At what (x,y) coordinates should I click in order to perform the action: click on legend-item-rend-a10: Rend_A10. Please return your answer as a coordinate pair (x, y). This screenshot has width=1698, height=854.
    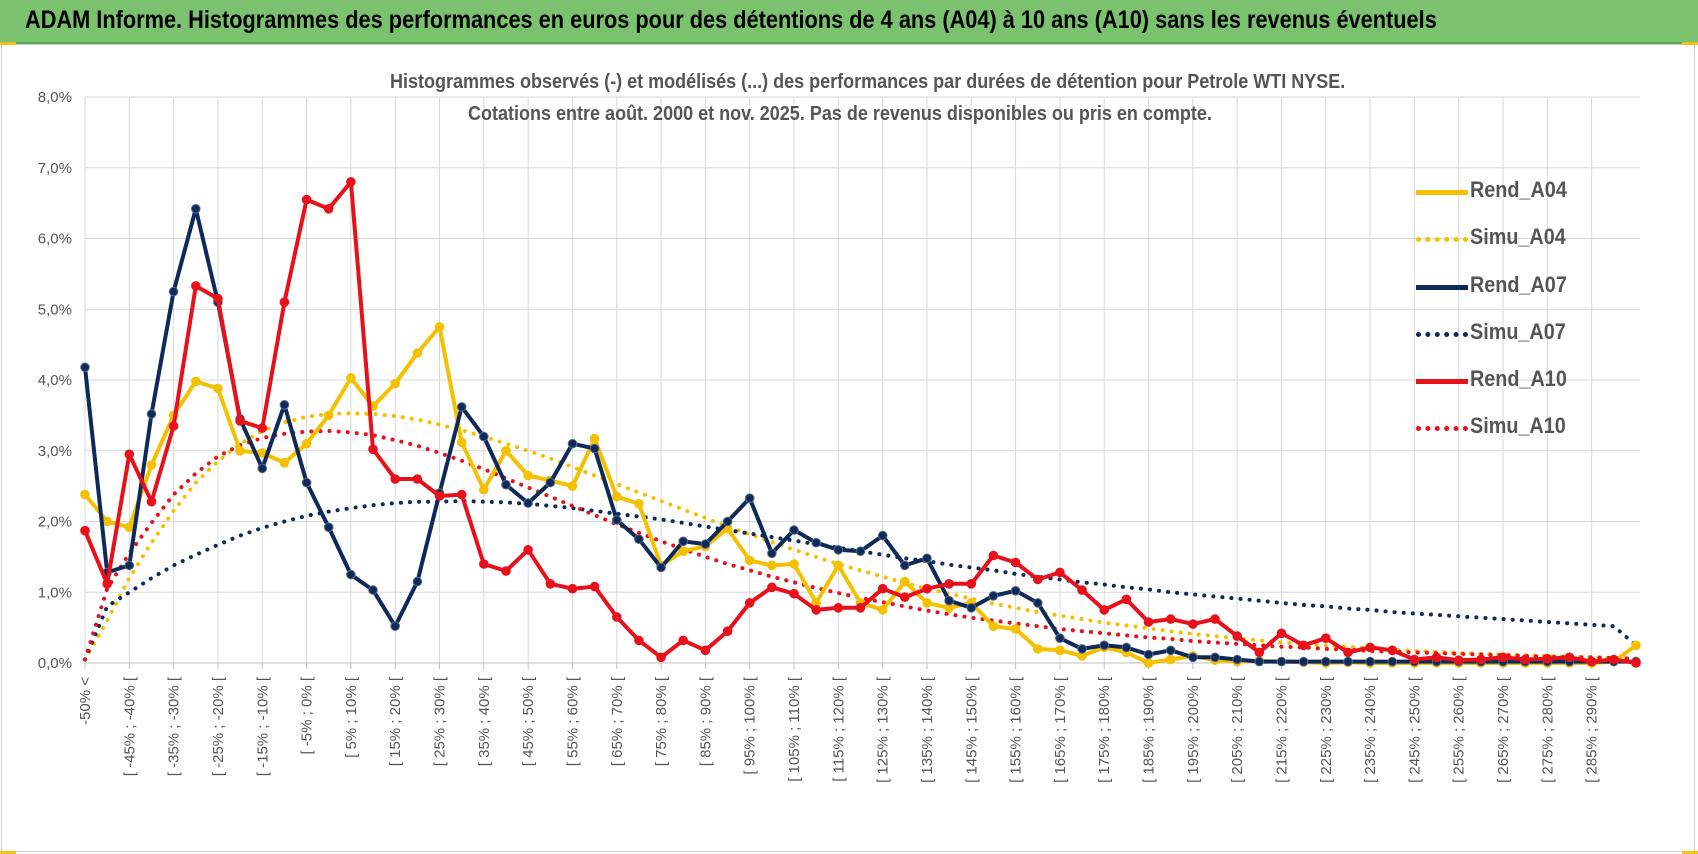
    Looking at the image, I should click on (1526, 380).